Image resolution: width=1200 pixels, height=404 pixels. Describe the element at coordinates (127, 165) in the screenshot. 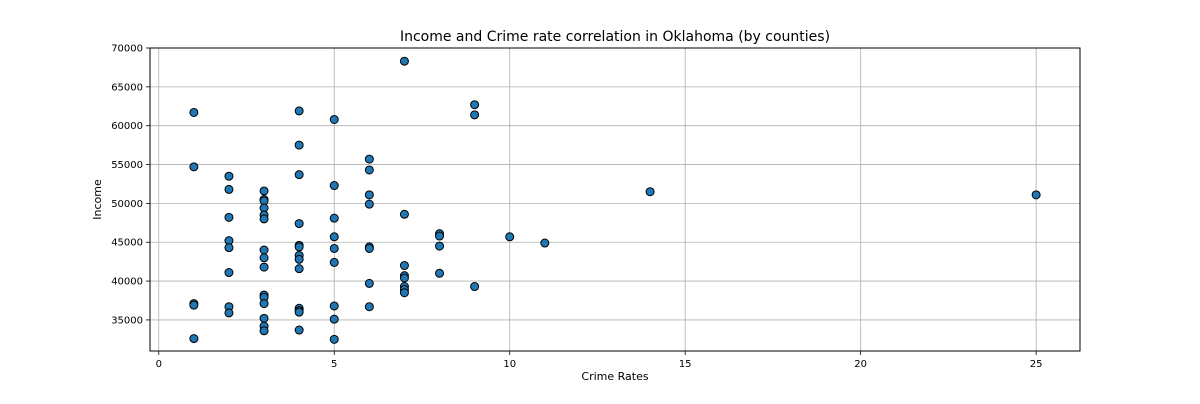

I see `y-tick-label: 55000` at that location.